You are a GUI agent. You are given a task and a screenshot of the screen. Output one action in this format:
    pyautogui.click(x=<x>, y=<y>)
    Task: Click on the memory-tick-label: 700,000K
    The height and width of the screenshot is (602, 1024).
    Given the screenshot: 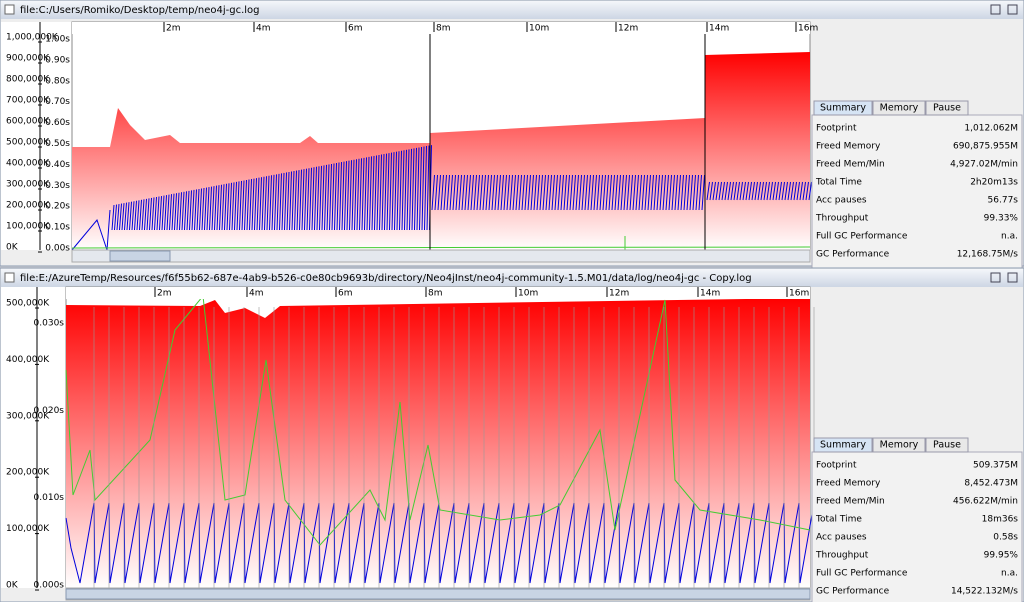 What is the action you would take?
    pyautogui.click(x=28, y=101)
    